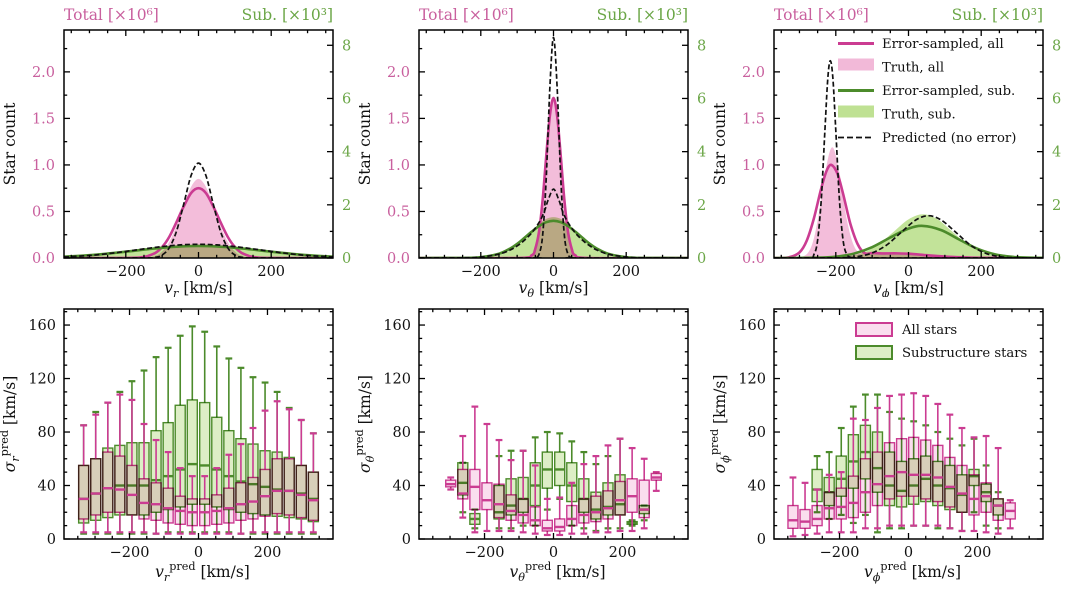  Describe the element at coordinates (908, 288) in the screenshot. I see `x-axis-label: vϕ [km/s]` at that location.